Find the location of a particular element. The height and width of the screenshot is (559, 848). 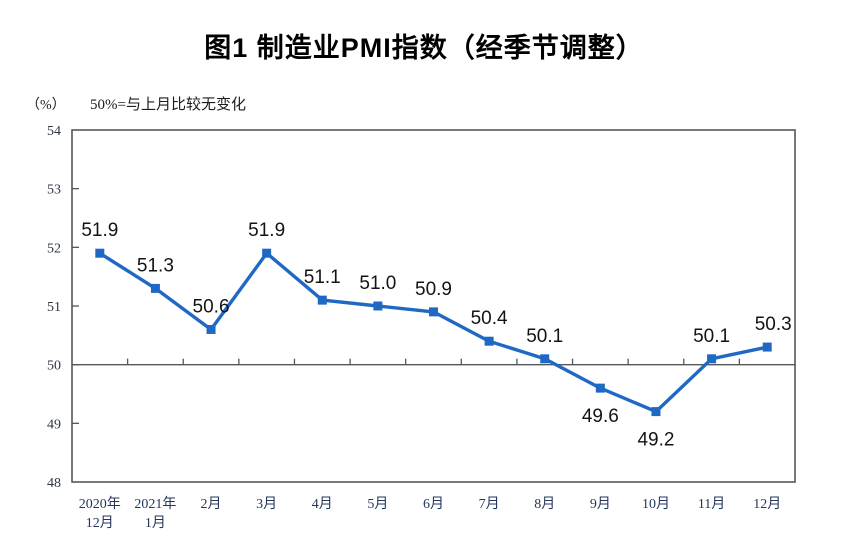

data-point-label: 49.2 is located at coordinates (655, 440).